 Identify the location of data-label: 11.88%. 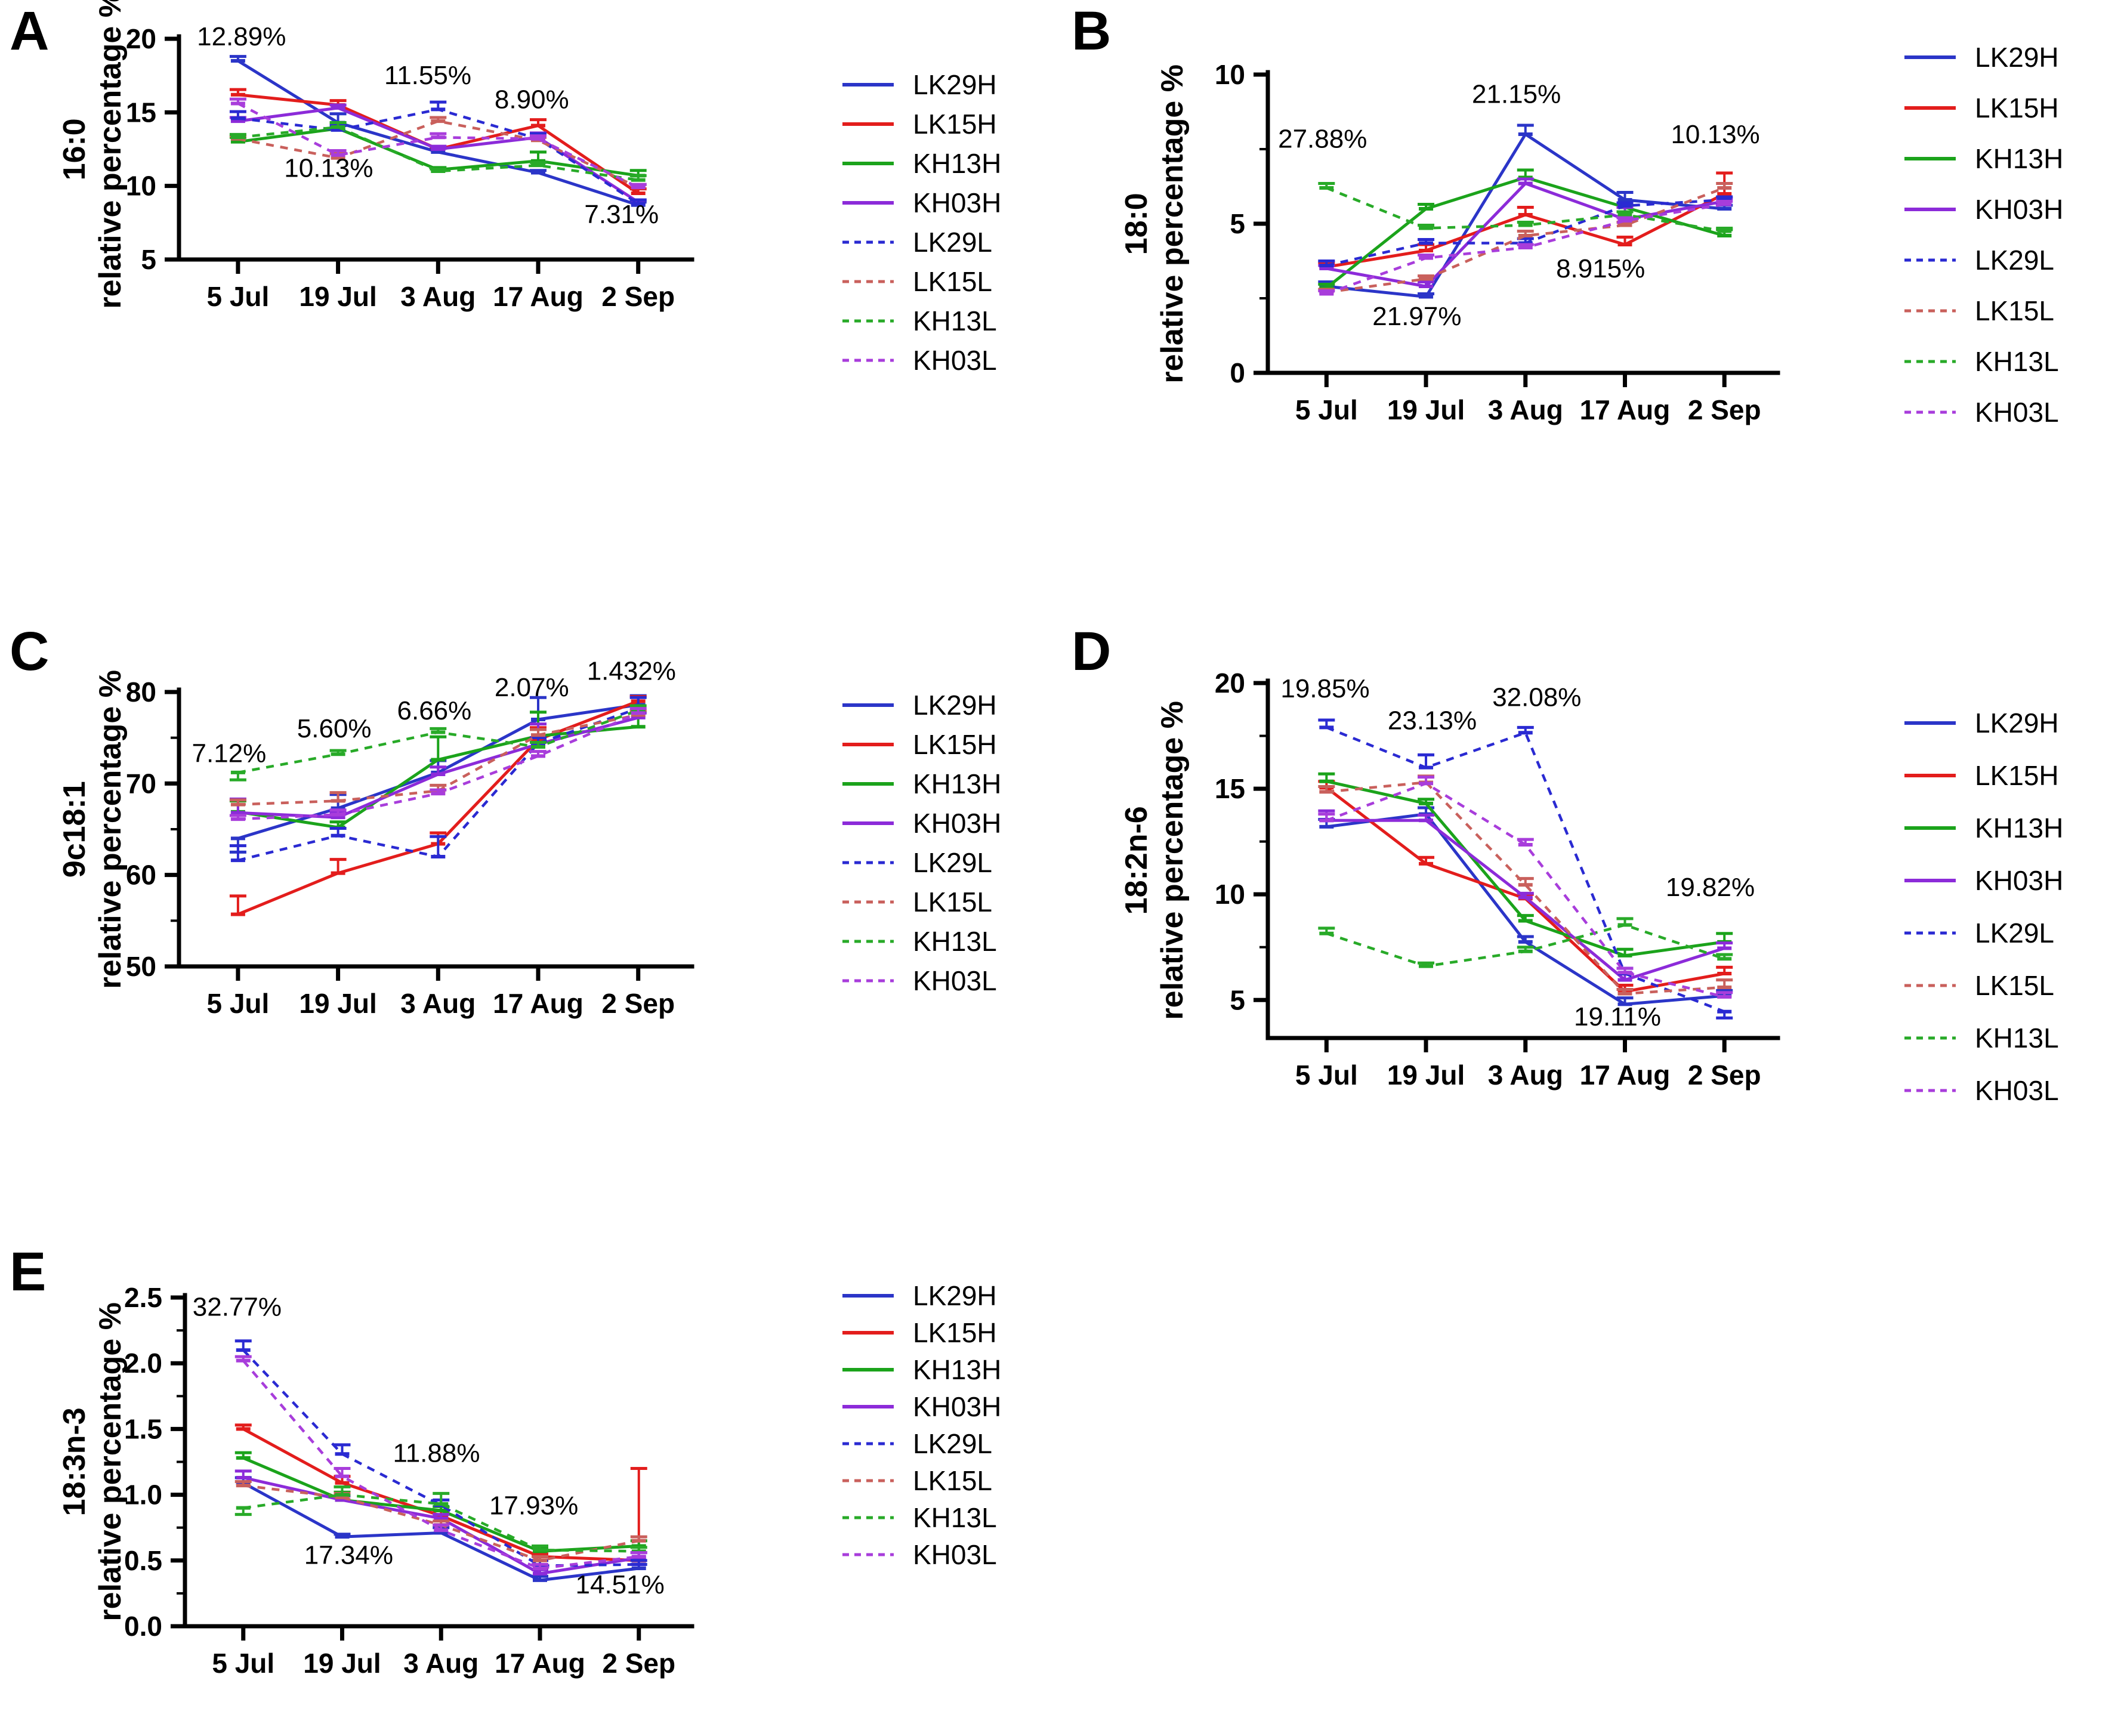
(436, 1453).